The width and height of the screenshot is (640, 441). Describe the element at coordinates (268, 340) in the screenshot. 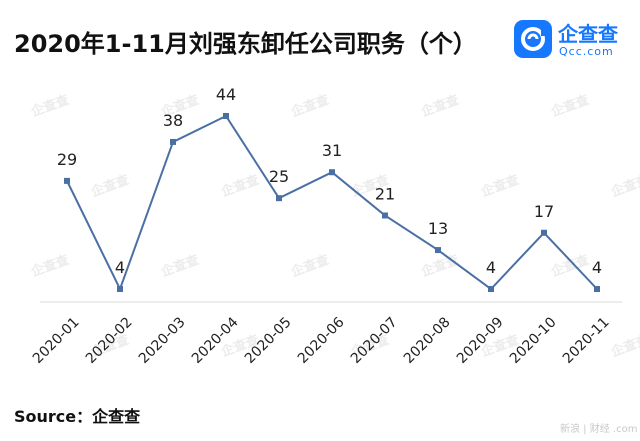

I see `x-tick-label: 2020-05` at that location.